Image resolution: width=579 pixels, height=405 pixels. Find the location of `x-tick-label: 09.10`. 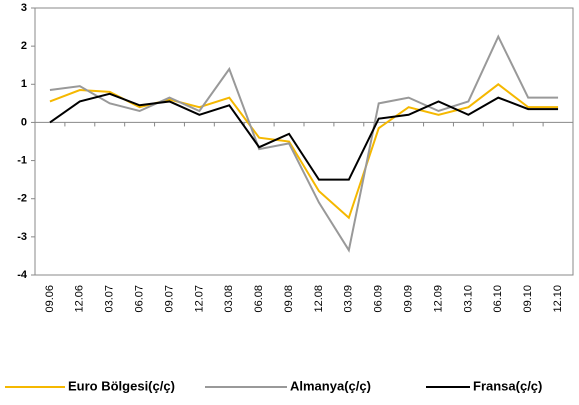

x-tick-label: 09.10 is located at coordinates (528, 299).